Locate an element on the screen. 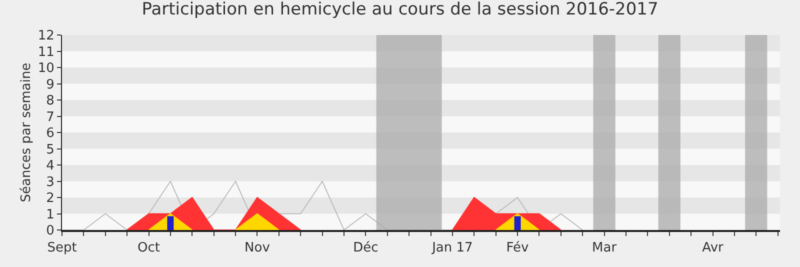  x-tick-label: Sept is located at coordinates (62, 248).